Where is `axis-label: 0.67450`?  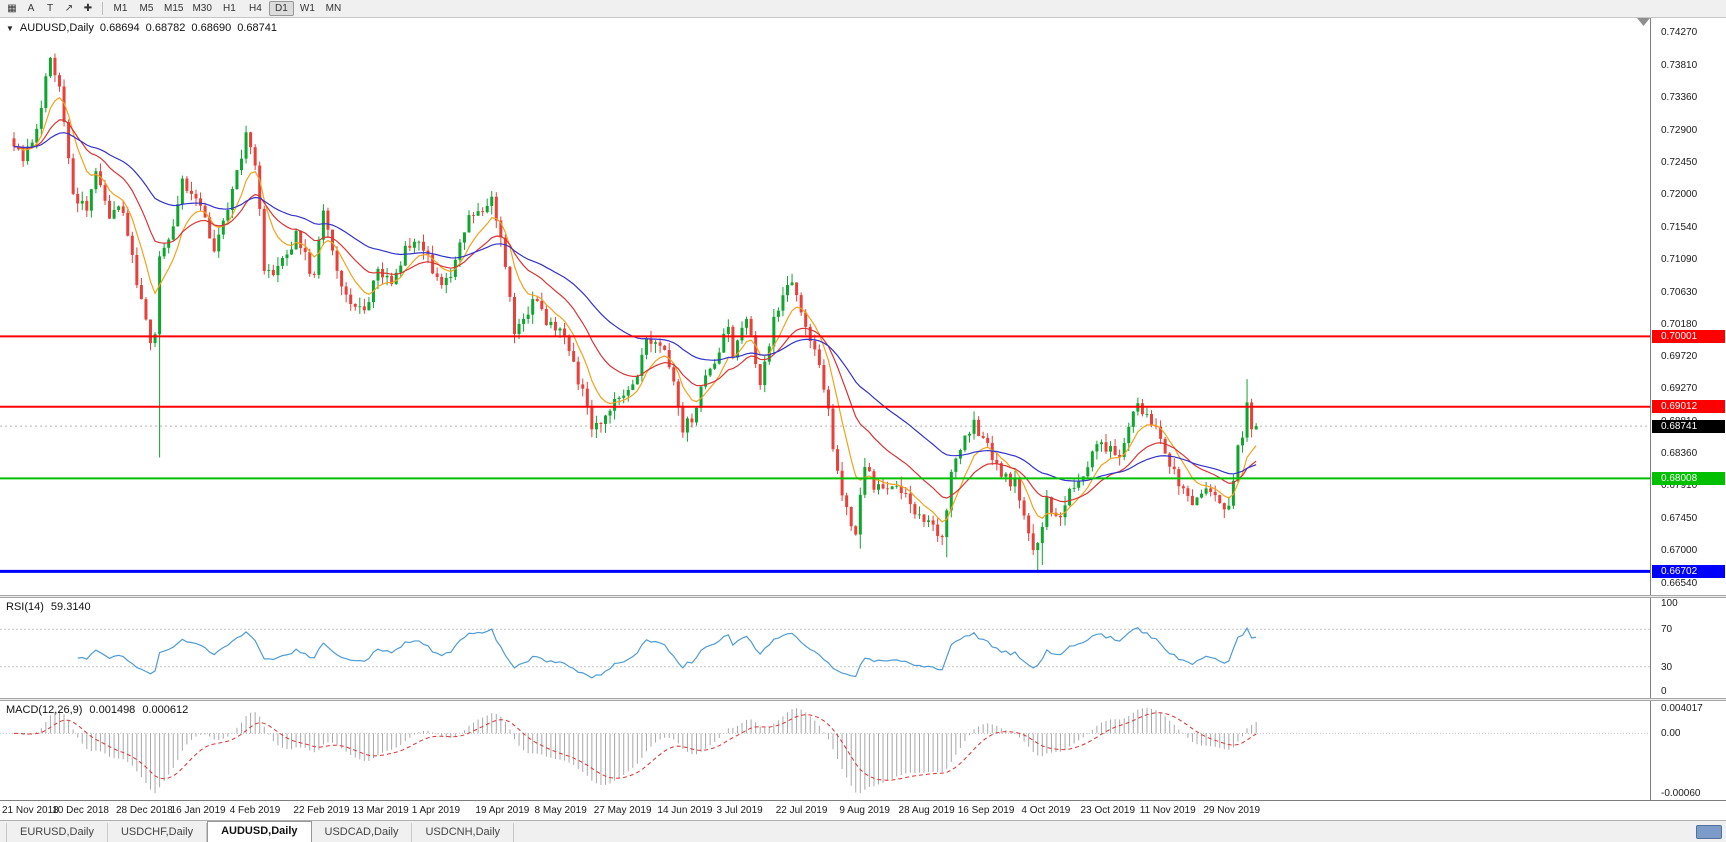 axis-label: 0.67450 is located at coordinates (1679, 519).